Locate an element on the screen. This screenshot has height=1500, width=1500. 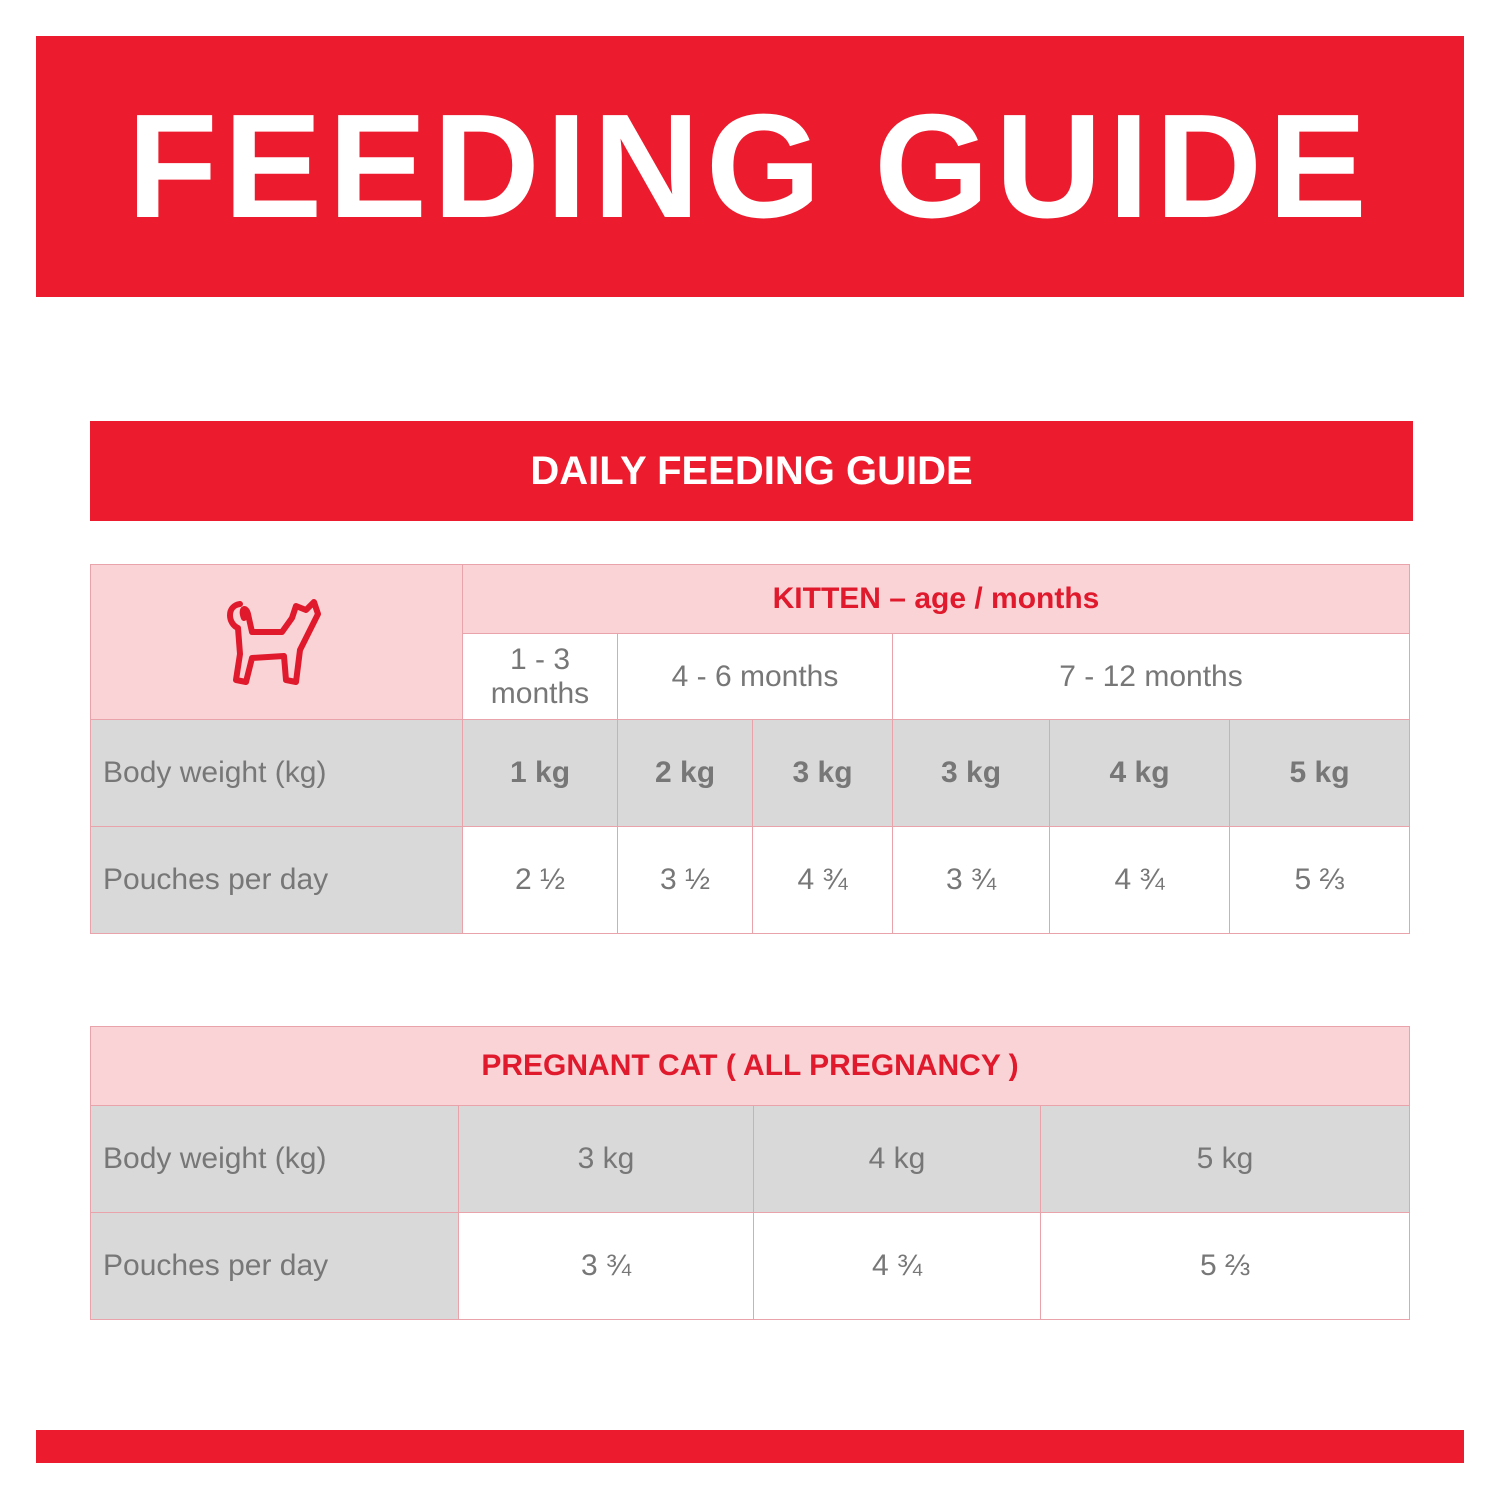
pouches: 2 ½ is located at coordinates (540, 880).